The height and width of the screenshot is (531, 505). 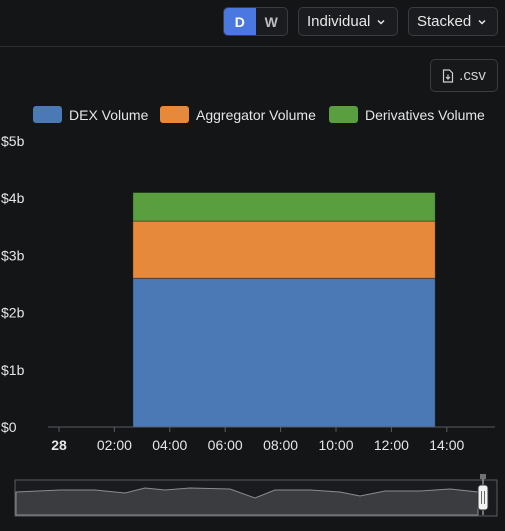 What do you see at coordinates (391, 445) in the screenshot?
I see `x-tick-label: 12:00` at bounding box center [391, 445].